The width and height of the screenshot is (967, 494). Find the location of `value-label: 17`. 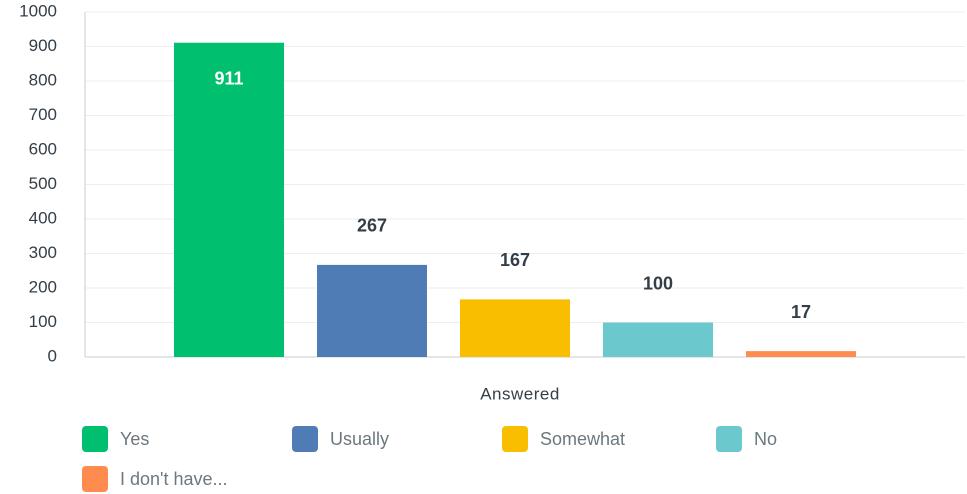

value-label: 17 is located at coordinates (801, 312).